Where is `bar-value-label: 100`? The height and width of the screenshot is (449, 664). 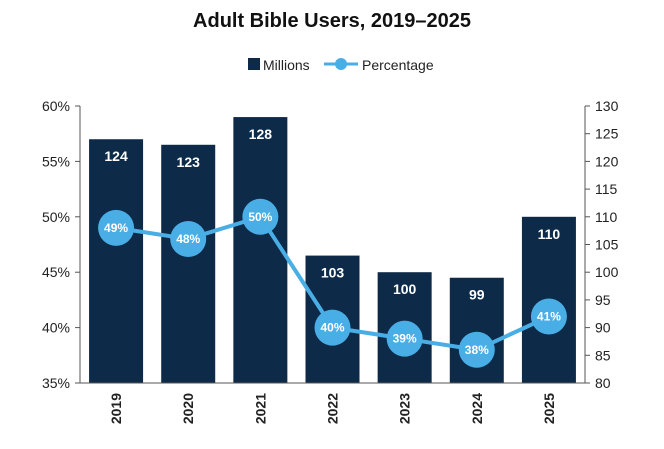 bar-value-label: 100 is located at coordinates (405, 289).